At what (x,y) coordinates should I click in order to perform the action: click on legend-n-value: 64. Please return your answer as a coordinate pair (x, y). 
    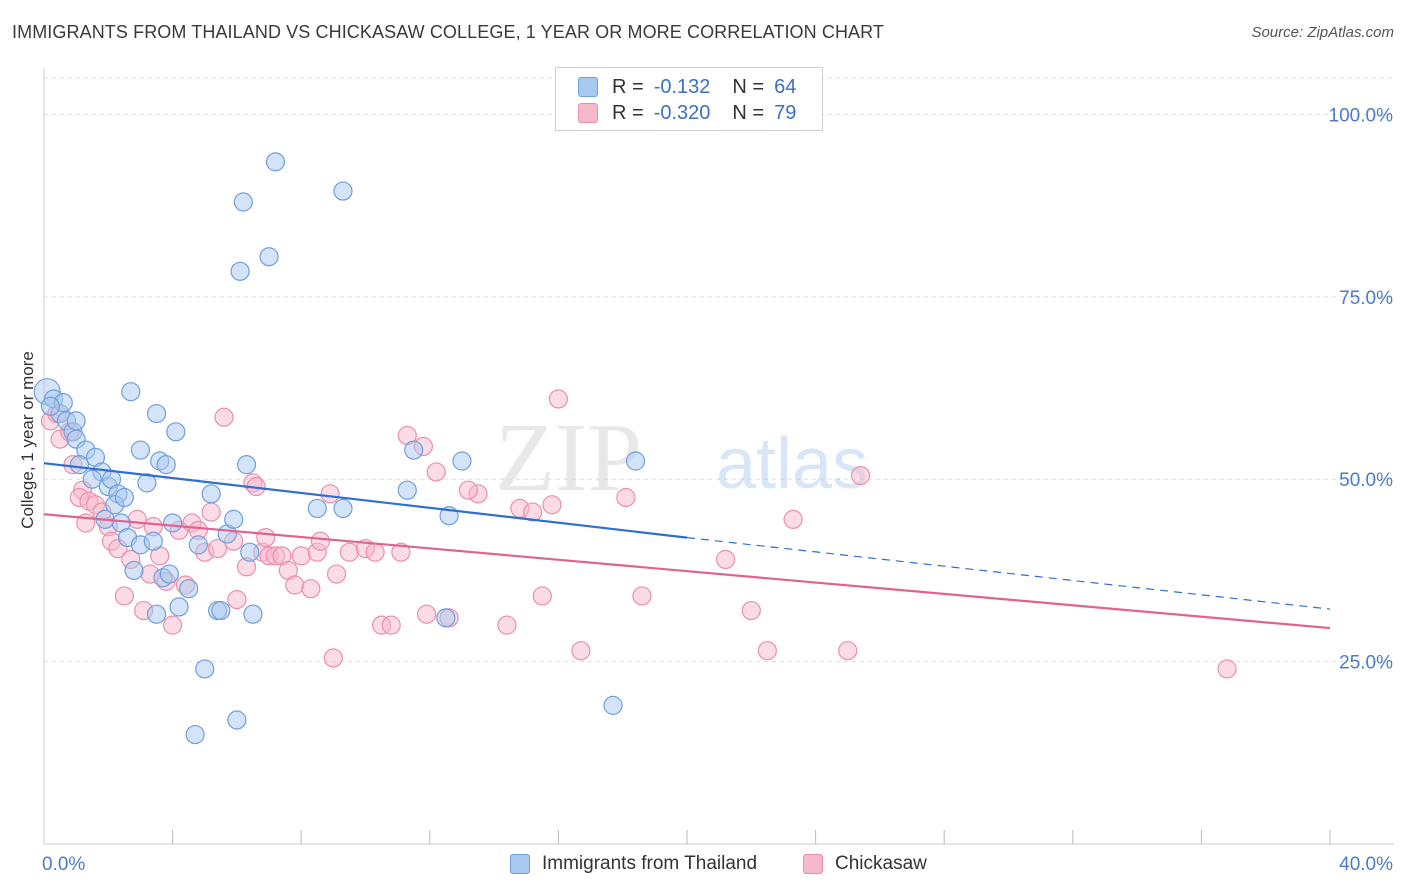
    Looking at the image, I should click on (785, 86).